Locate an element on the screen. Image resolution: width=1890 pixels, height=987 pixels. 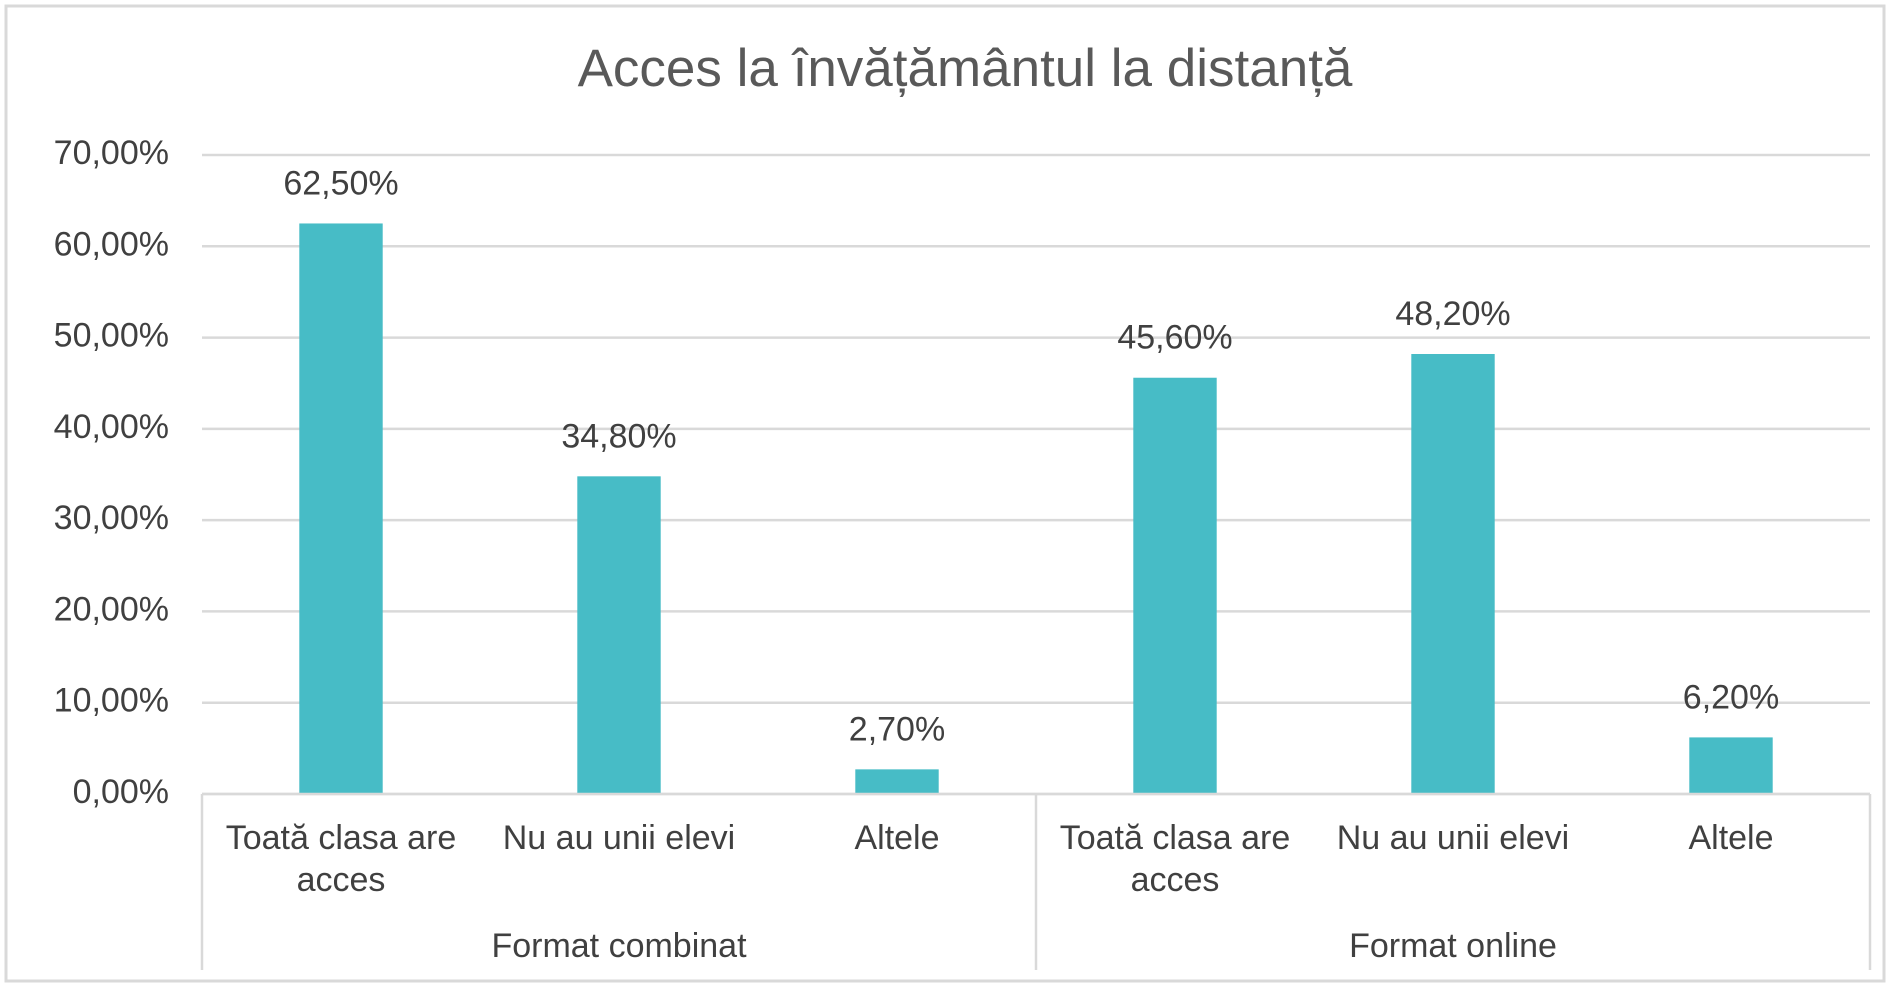
y-tick-label: 70,00% is located at coordinates (111, 153).